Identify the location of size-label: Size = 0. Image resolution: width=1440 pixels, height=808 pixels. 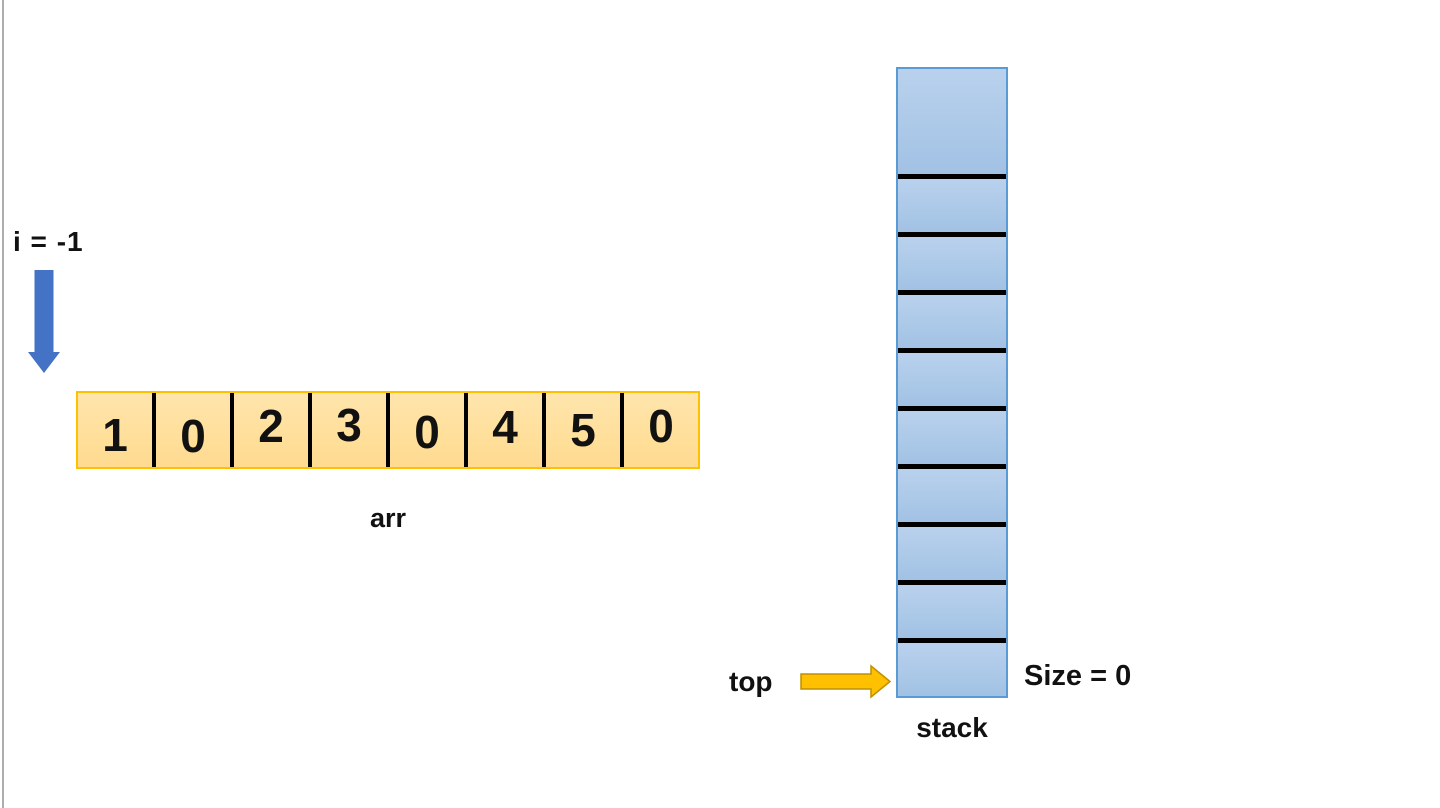
(1078, 676).